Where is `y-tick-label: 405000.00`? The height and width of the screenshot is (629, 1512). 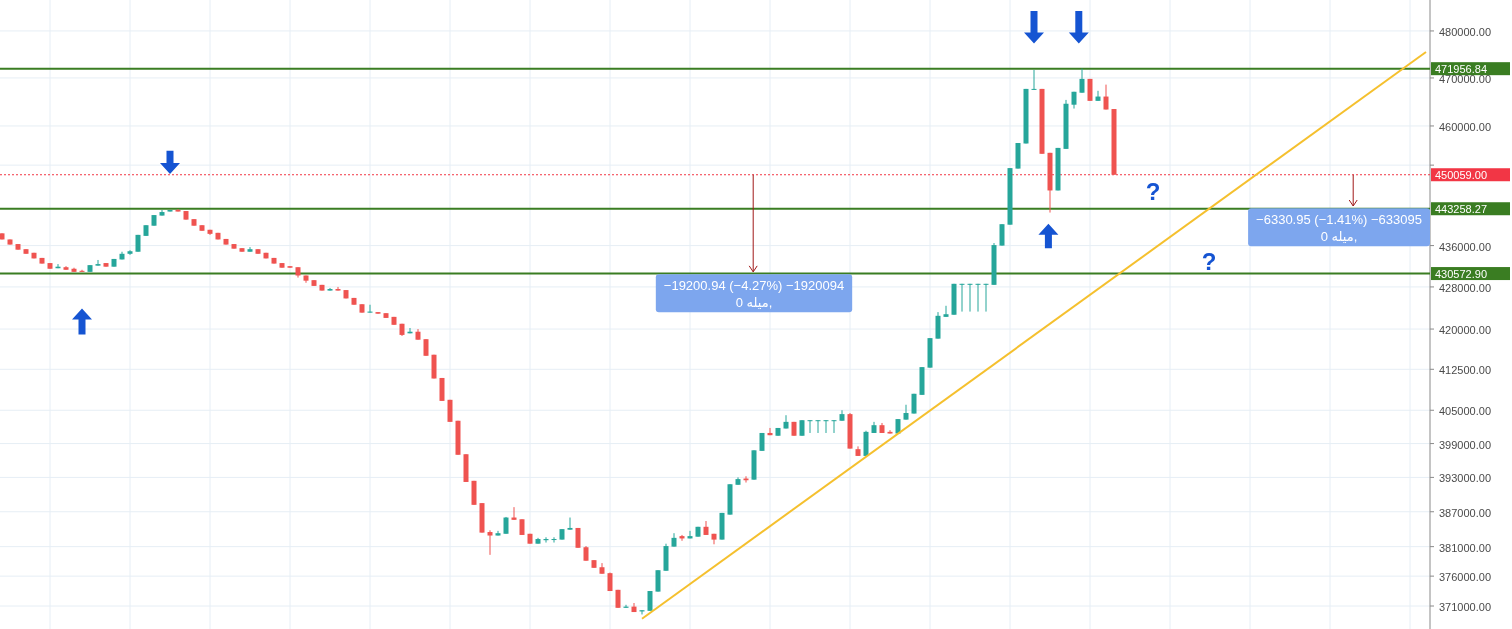 y-tick-label: 405000.00 is located at coordinates (1465, 411).